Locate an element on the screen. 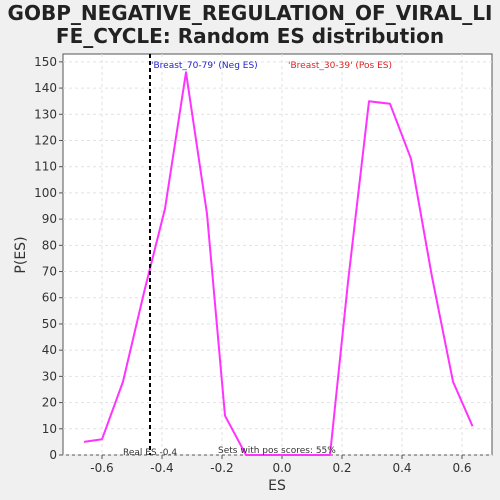 This screenshot has height=500, width=500. y-tick-label: 140 is located at coordinates (45, 88).